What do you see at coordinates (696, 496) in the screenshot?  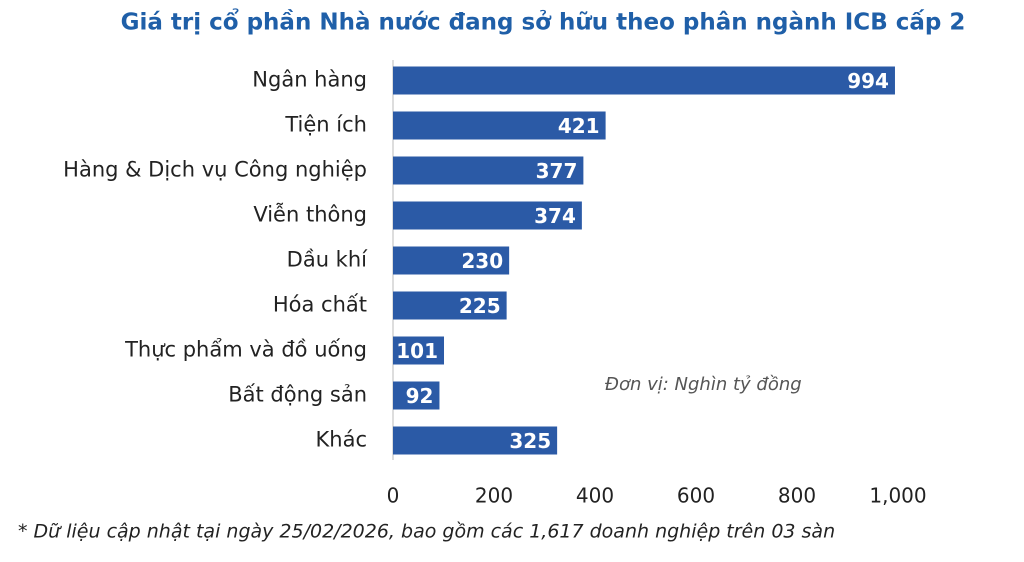 I see `x-tick-label: 600` at bounding box center [696, 496].